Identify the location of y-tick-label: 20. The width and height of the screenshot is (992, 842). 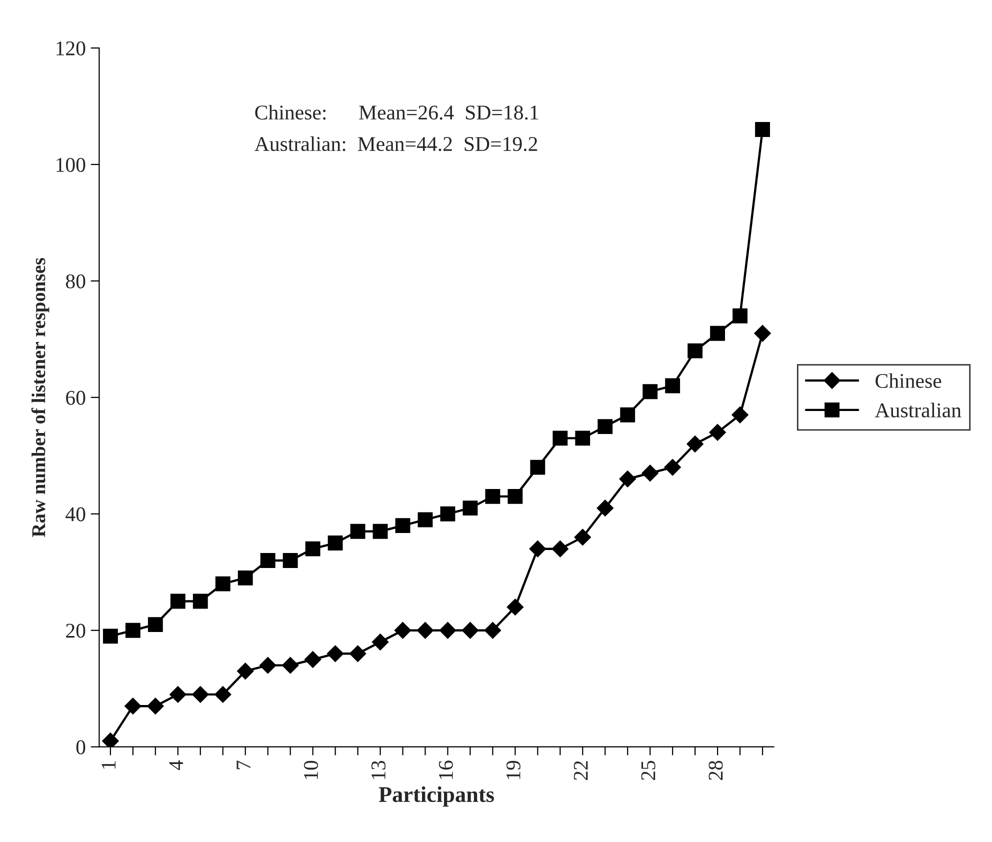
(76, 631).